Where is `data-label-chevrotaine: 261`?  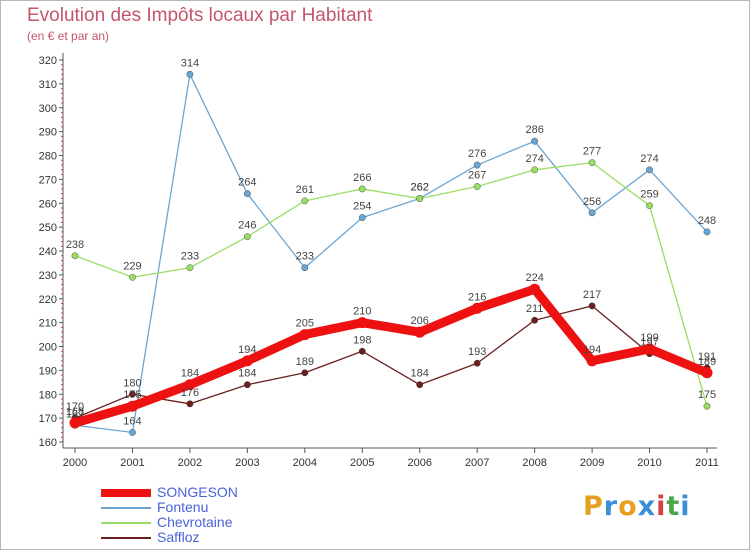 data-label-chevrotaine: 261 is located at coordinates (305, 190).